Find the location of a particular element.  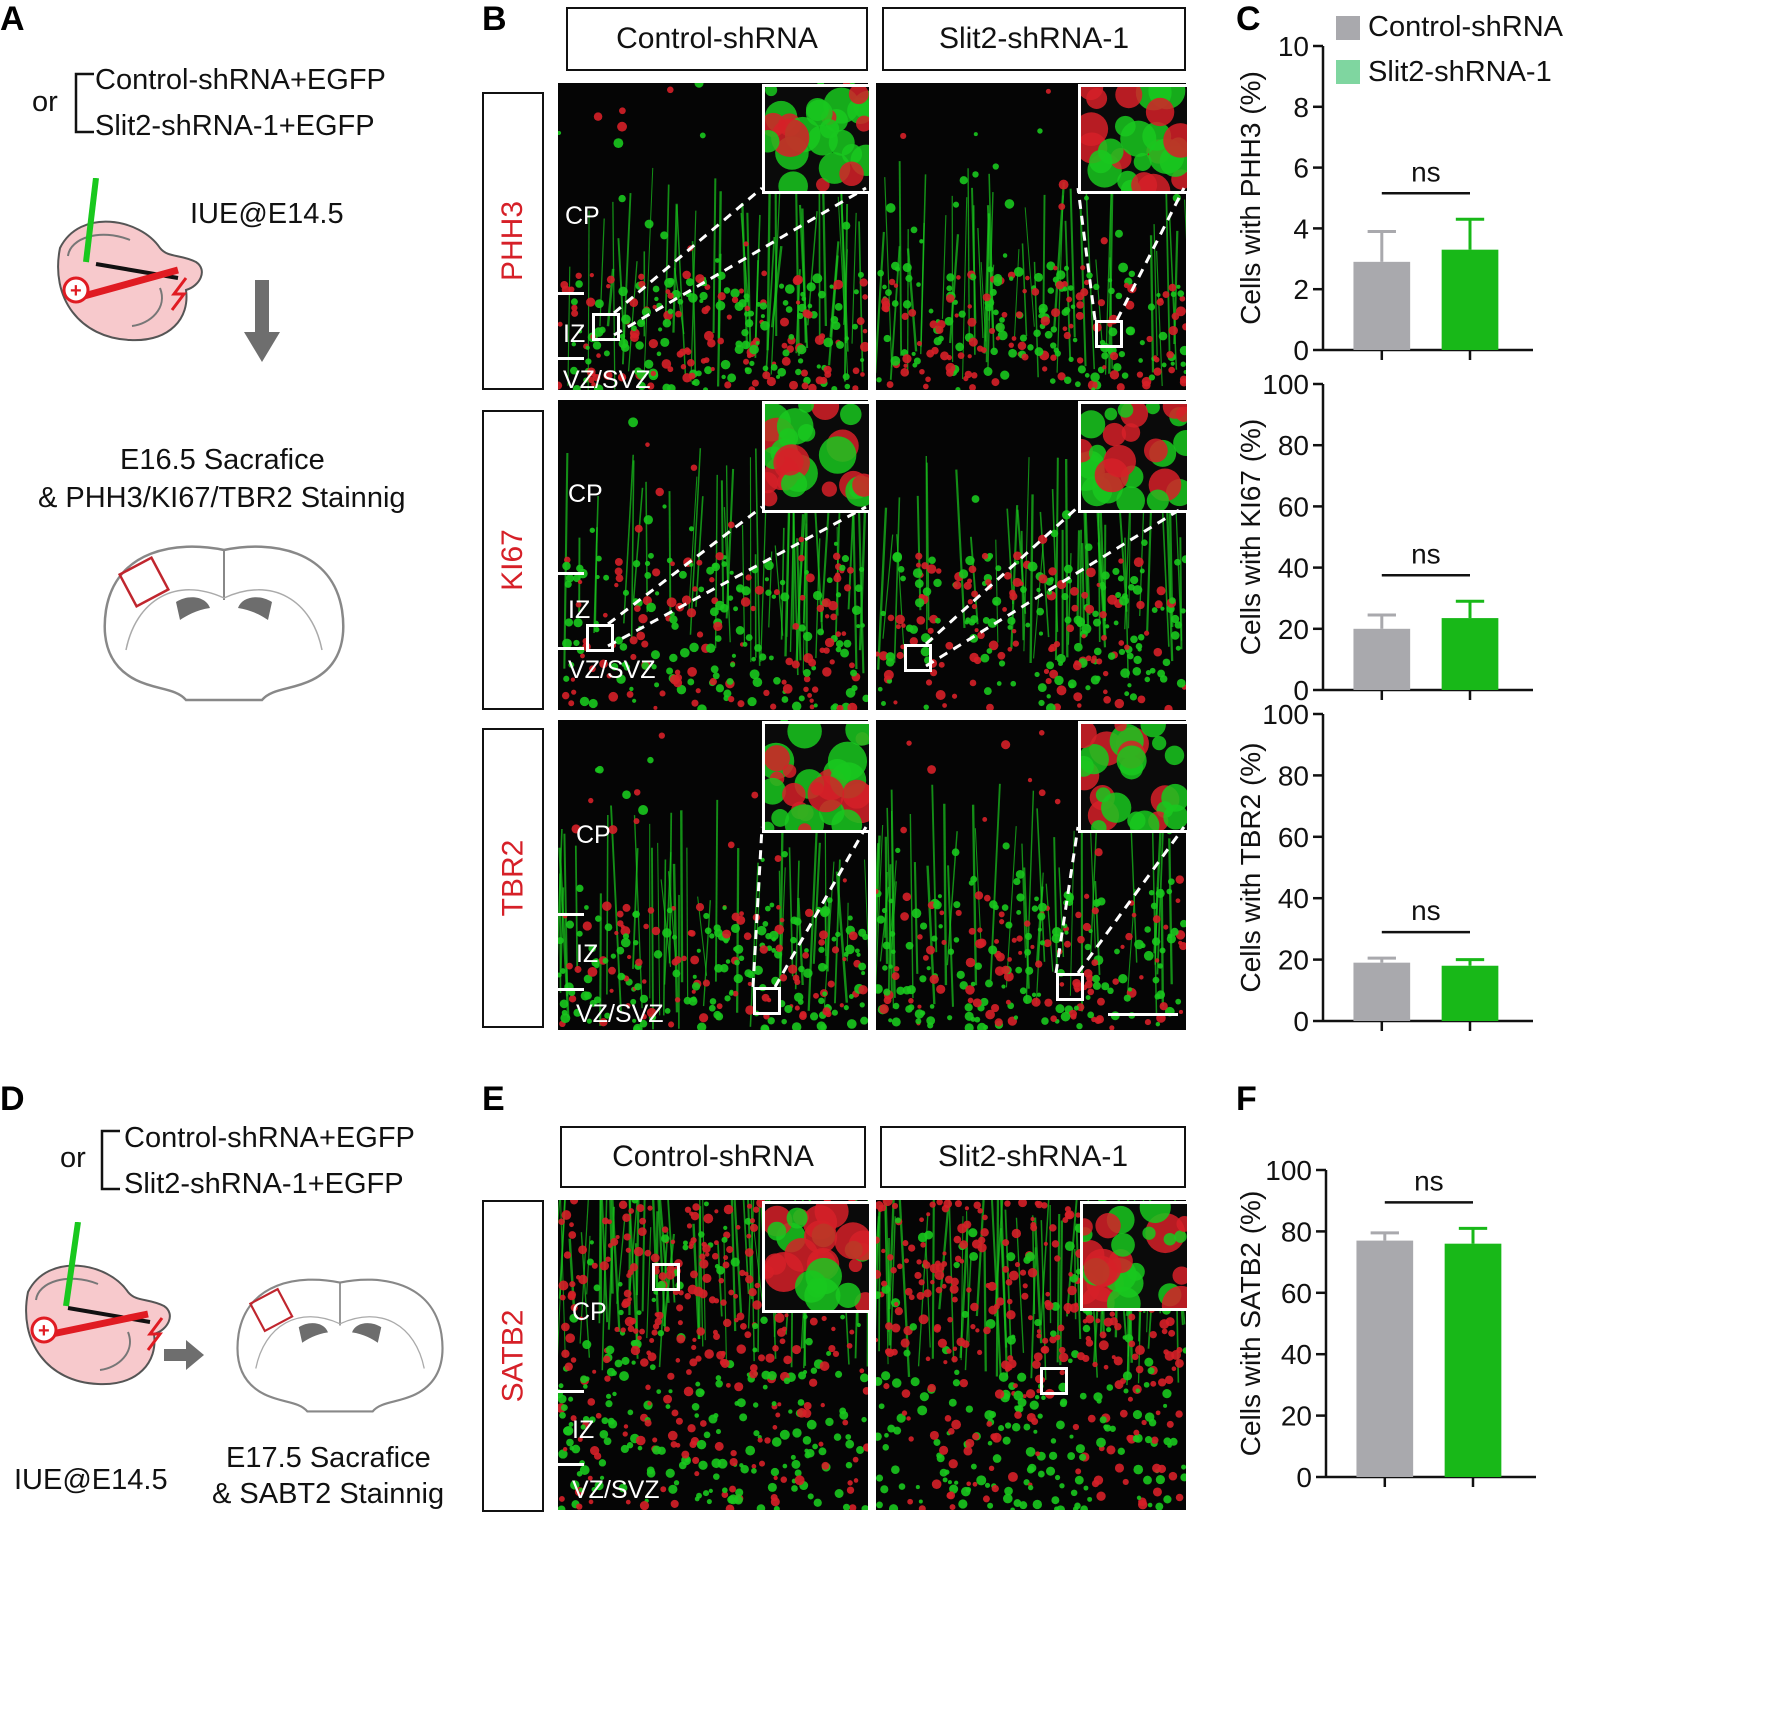

iue-label: IUE@E14.5 is located at coordinates (91, 1480).